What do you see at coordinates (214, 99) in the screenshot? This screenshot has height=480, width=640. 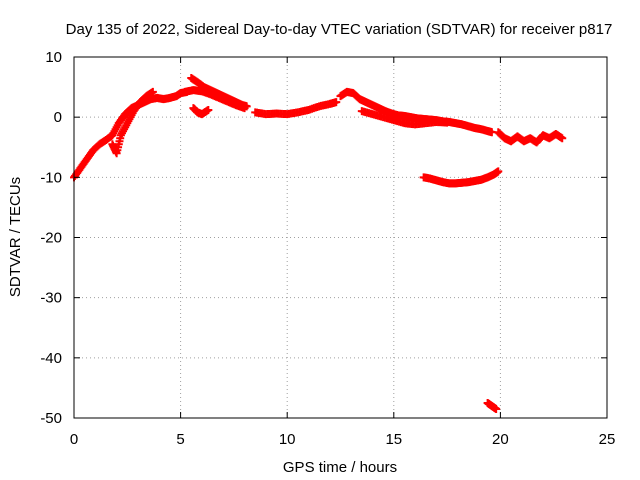 I see `series-arc-2b` at bounding box center [214, 99].